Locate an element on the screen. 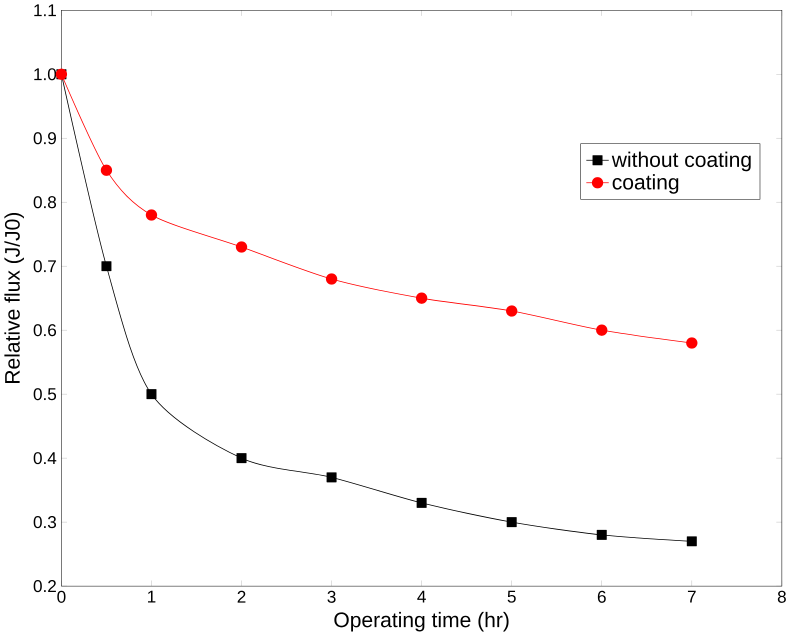  x-tick-label: 4 is located at coordinates (421, 596).